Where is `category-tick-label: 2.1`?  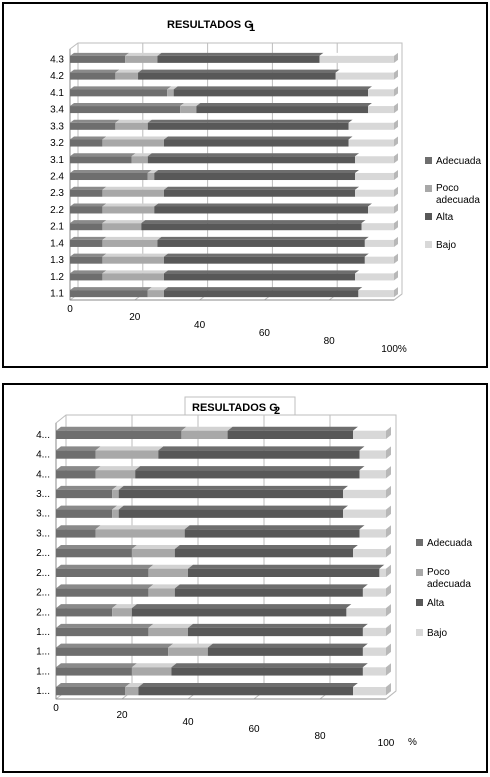
category-tick-label: 2.1 is located at coordinates (57, 227).